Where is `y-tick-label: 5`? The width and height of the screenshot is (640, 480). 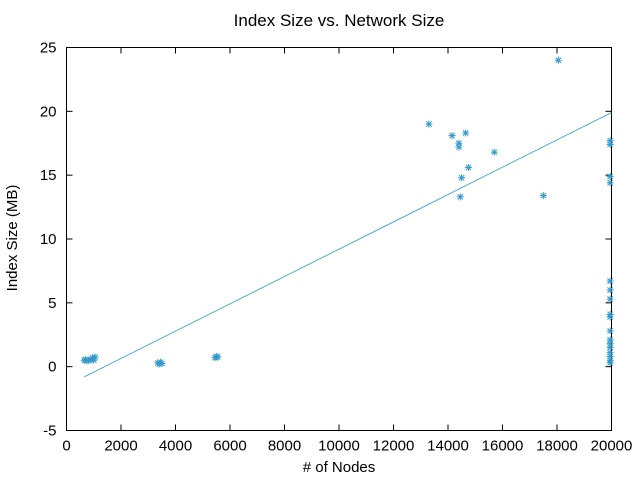 y-tick-label: 5 is located at coordinates (52, 303).